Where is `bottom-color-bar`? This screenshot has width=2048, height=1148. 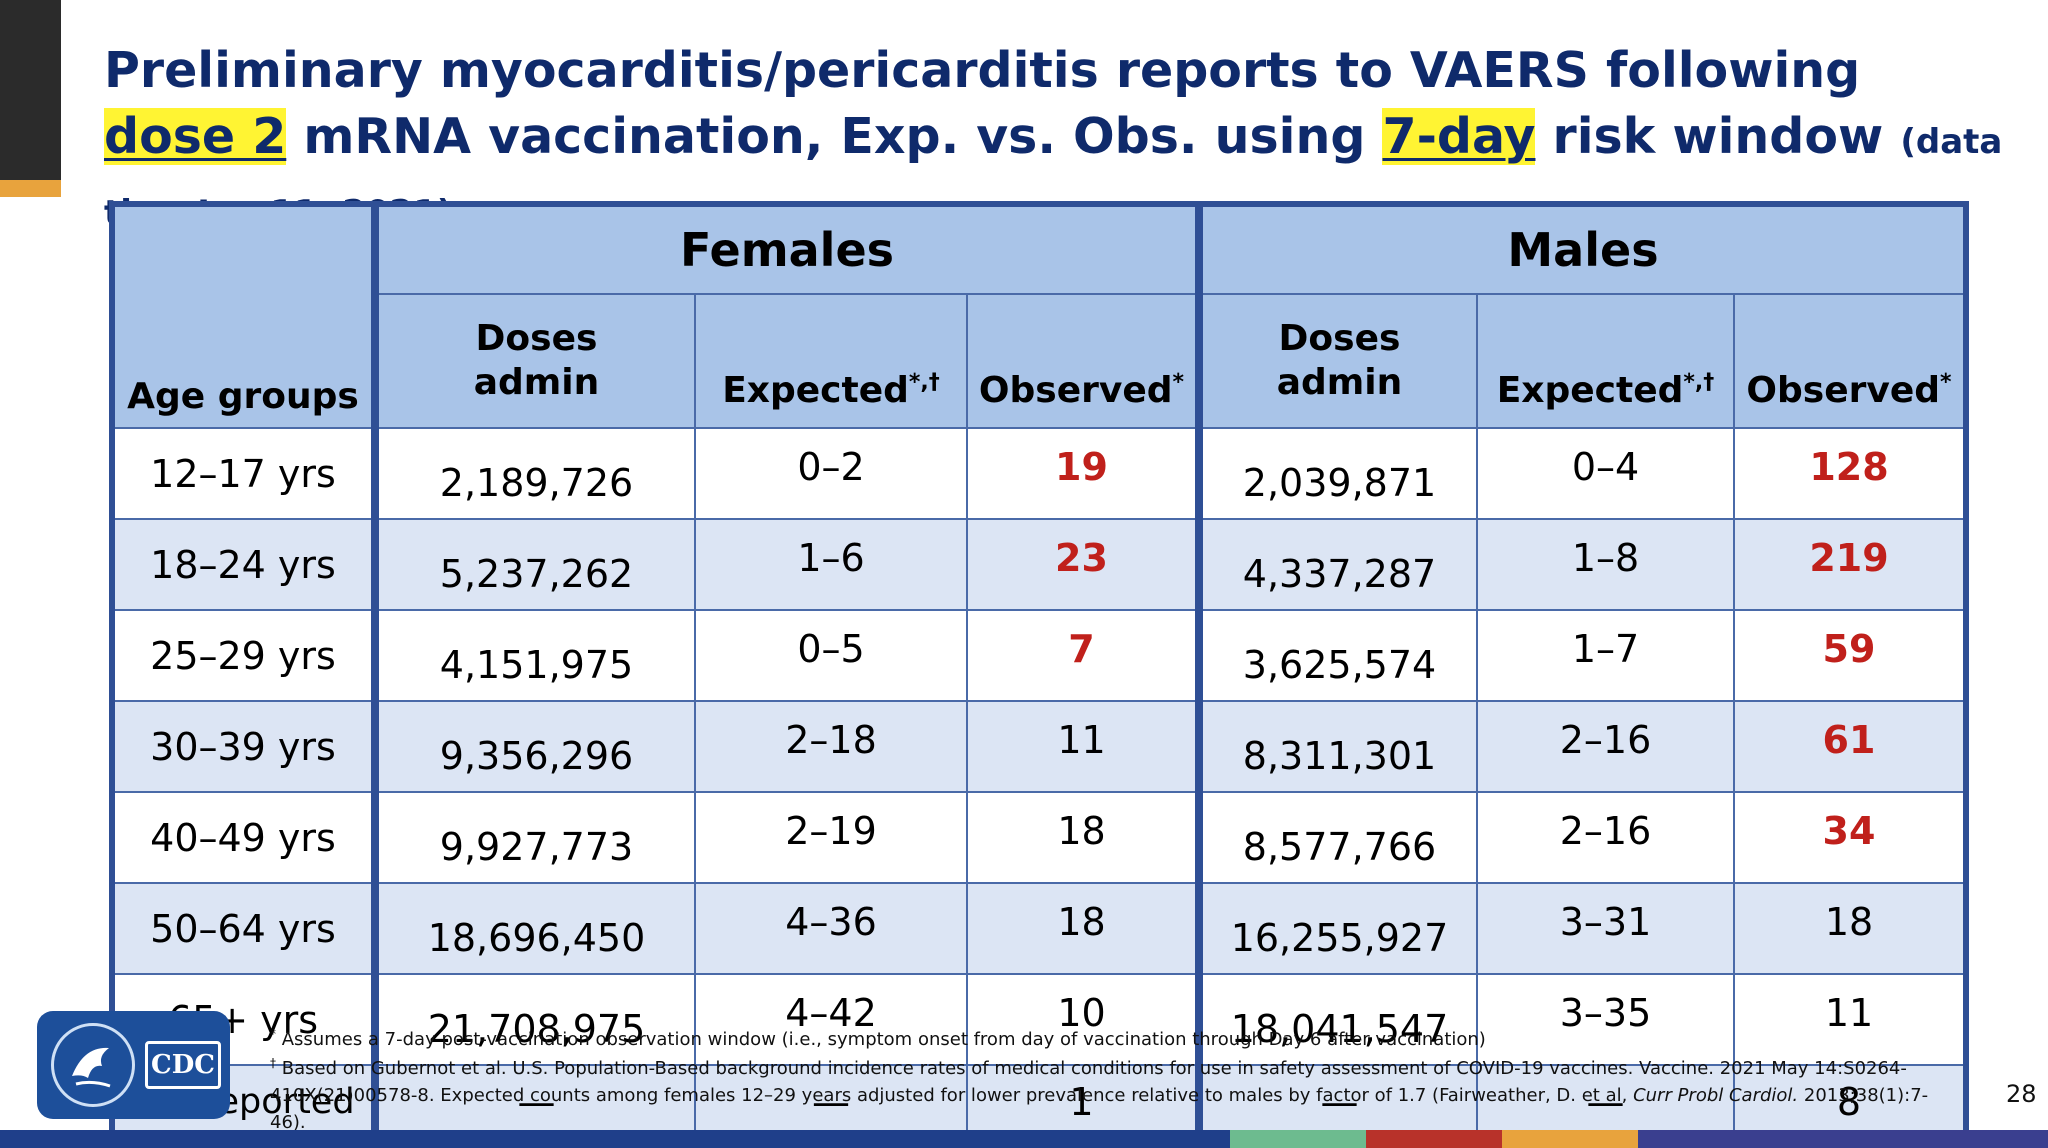
bottom-color-bar is located at coordinates (1024, 1139).